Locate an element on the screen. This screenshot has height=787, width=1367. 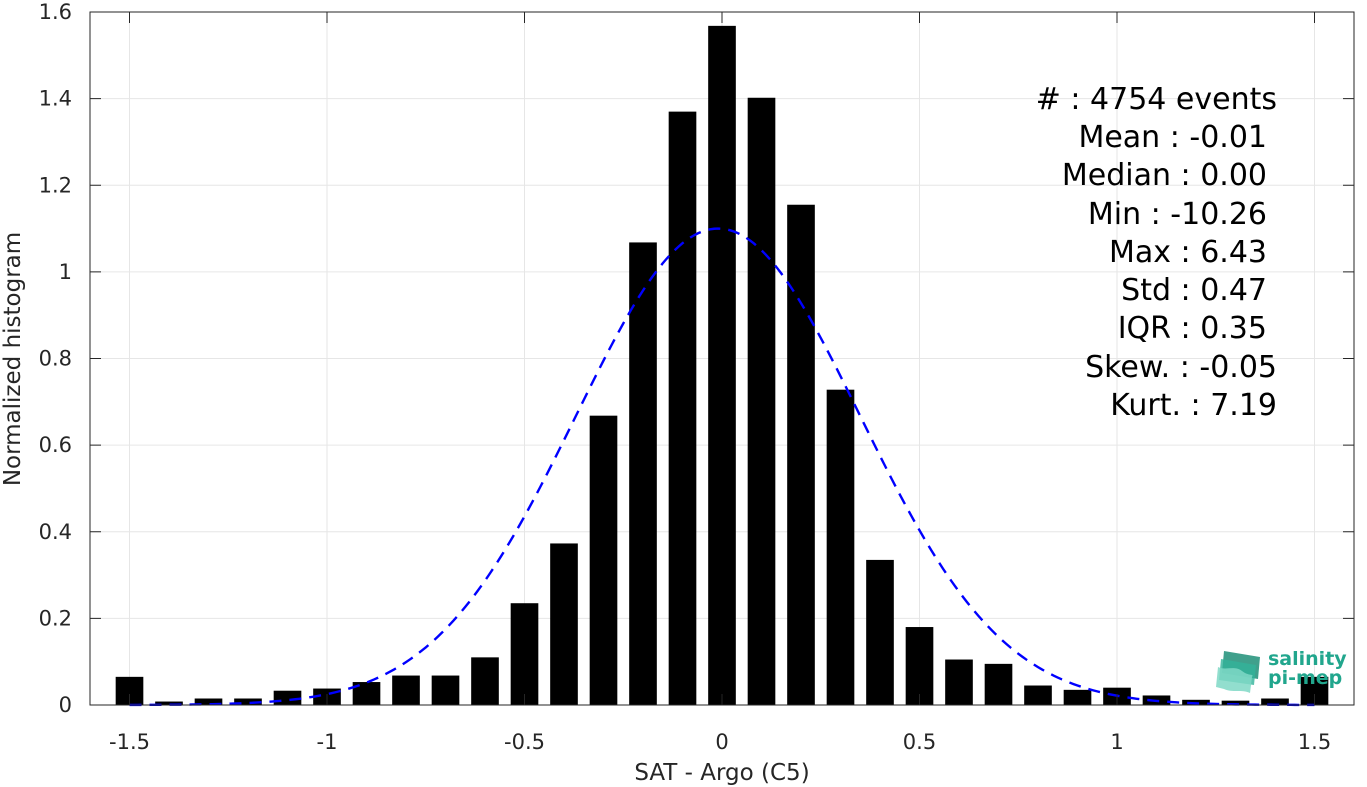
x-tick-label: 0.5 is located at coordinates (919, 742).